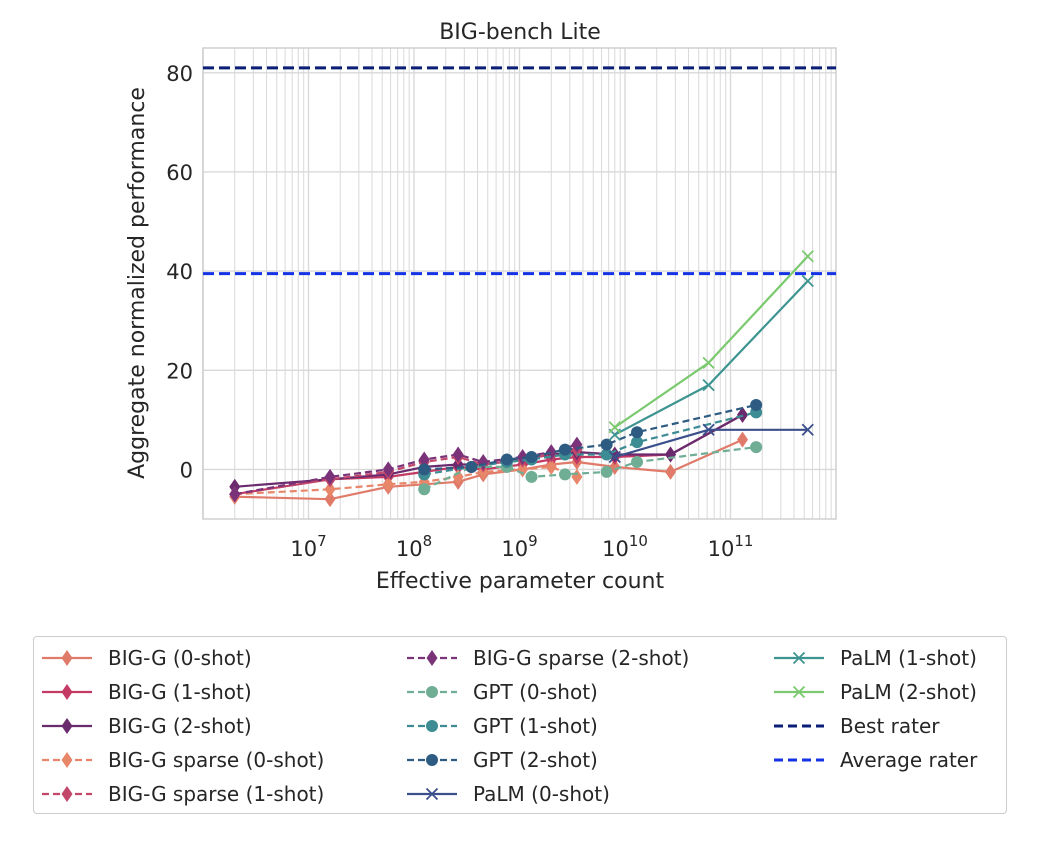  Describe the element at coordinates (179, 272) in the screenshot. I see `y-tick-labels: 0 20 40 60 80` at that location.